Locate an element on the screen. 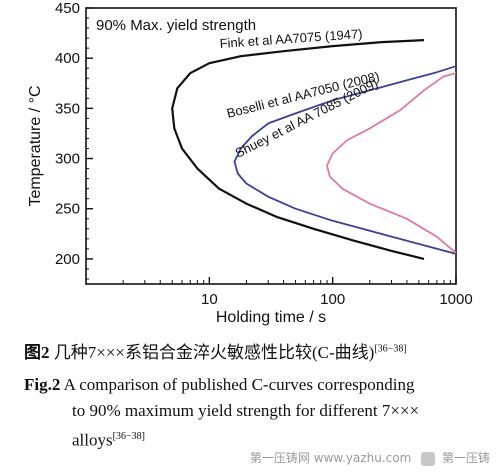  x-axis-label: Holding time / s is located at coordinates (271, 317).